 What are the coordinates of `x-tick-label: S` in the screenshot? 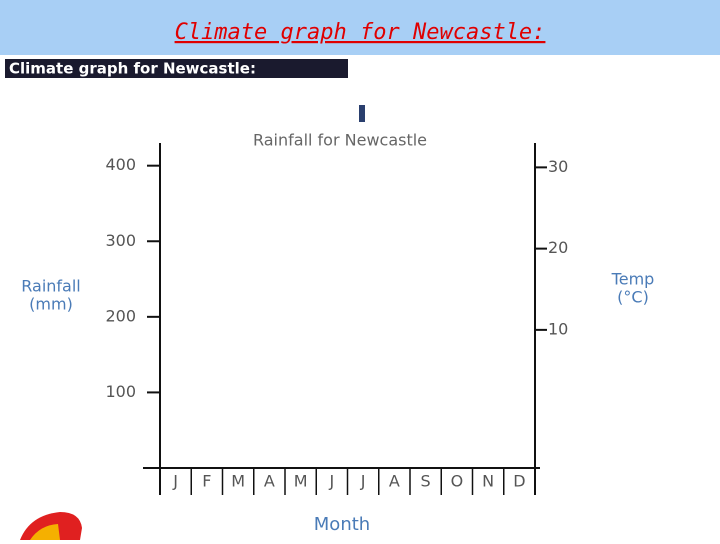 It's located at (426, 481).